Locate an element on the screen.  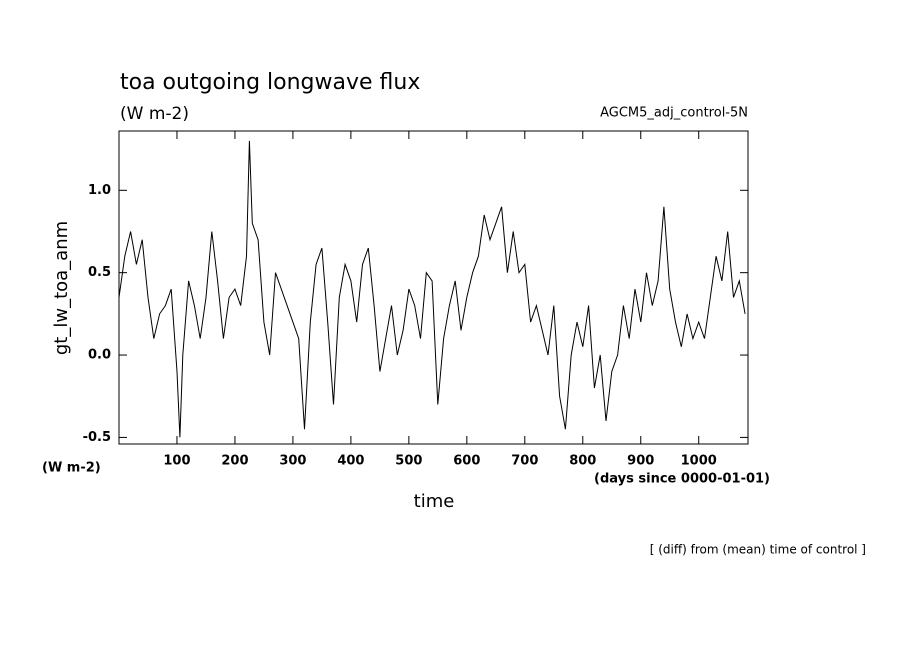
x-unit: (days since 0000-01-01) is located at coordinates (682, 479).